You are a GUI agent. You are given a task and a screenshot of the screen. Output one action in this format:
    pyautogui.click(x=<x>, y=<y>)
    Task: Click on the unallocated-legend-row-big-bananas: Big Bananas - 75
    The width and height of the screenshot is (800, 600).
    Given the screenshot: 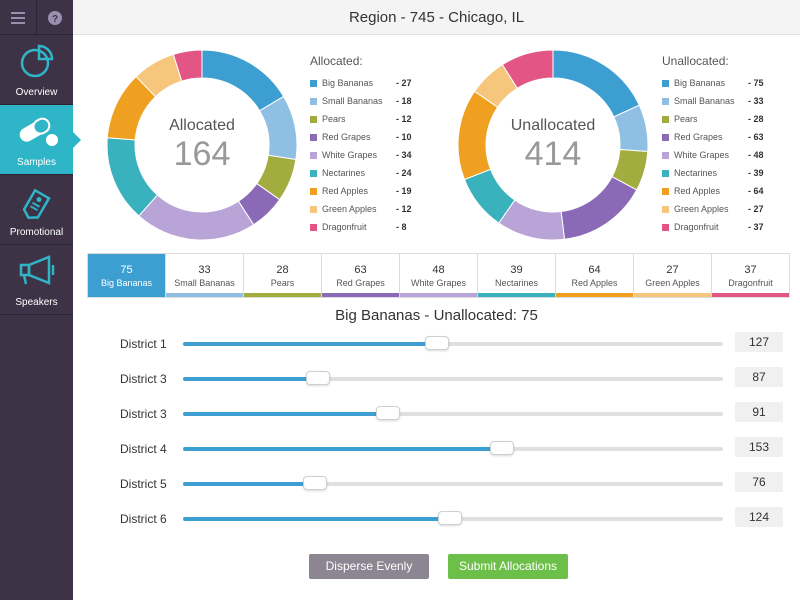 What is the action you would take?
    pyautogui.click(x=727, y=83)
    